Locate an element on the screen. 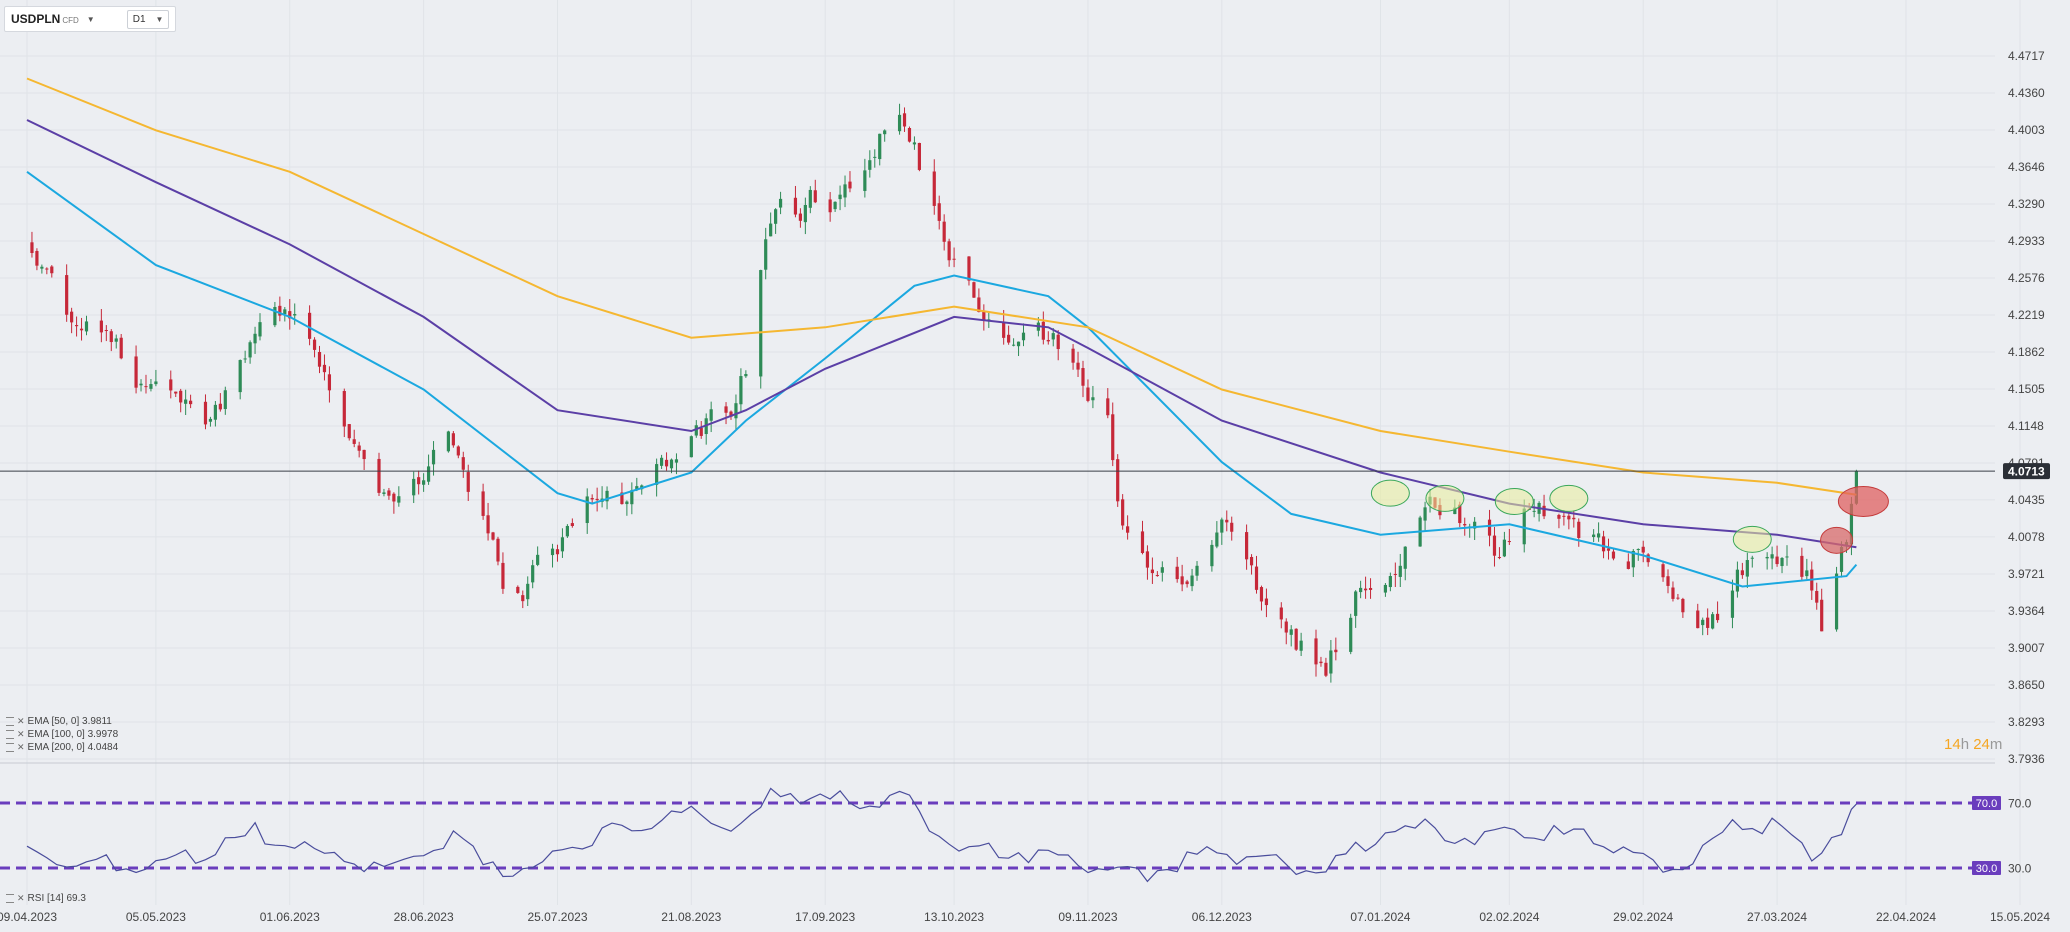  instrument-toolbar: USDPLN CFD ▼ D1 ▼ is located at coordinates (90, 19).